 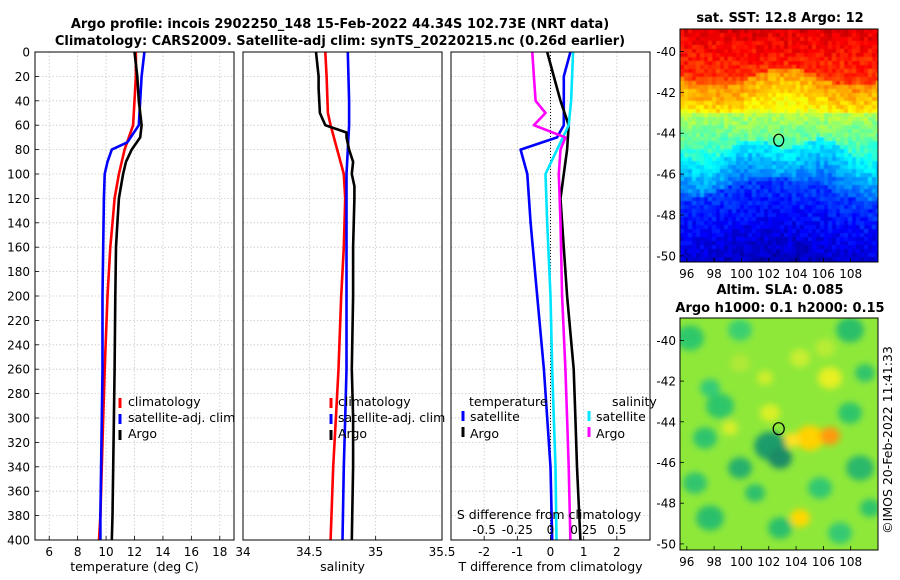 I want to click on legend-title-temperature: temperature, so click(x=508, y=401).